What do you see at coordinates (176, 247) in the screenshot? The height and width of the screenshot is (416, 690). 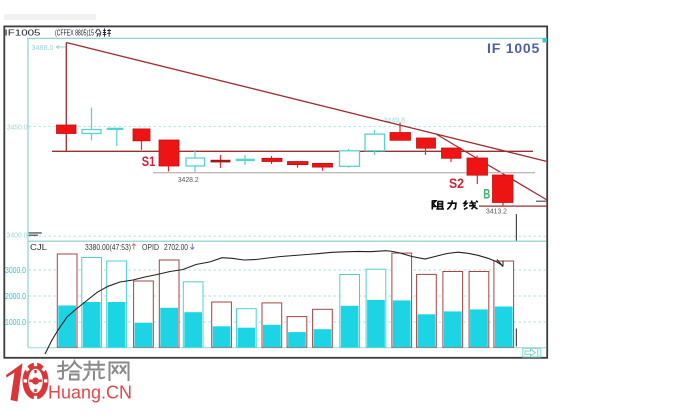 I see `svg-text: 2702.00` at bounding box center [176, 247].